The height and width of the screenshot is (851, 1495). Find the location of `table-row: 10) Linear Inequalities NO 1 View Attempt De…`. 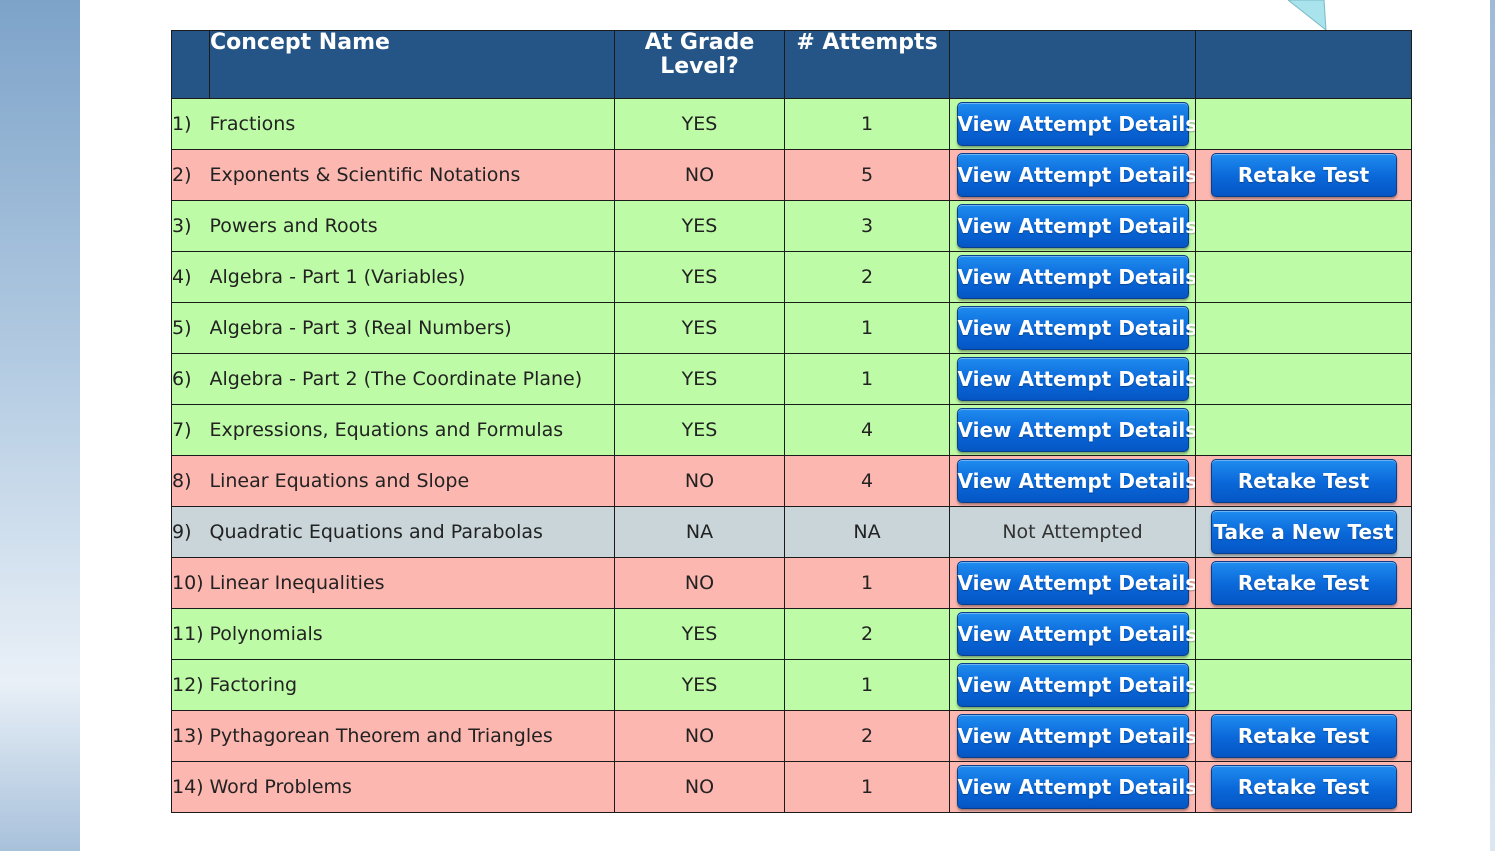

table-row: 10) Linear Inequalities NO 1 View Attempt De… is located at coordinates (791, 583).